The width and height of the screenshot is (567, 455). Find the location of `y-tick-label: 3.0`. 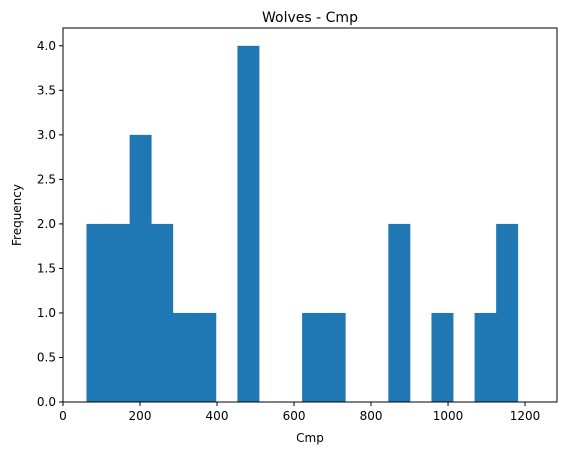

y-tick-label: 3.0 is located at coordinates (46, 135).